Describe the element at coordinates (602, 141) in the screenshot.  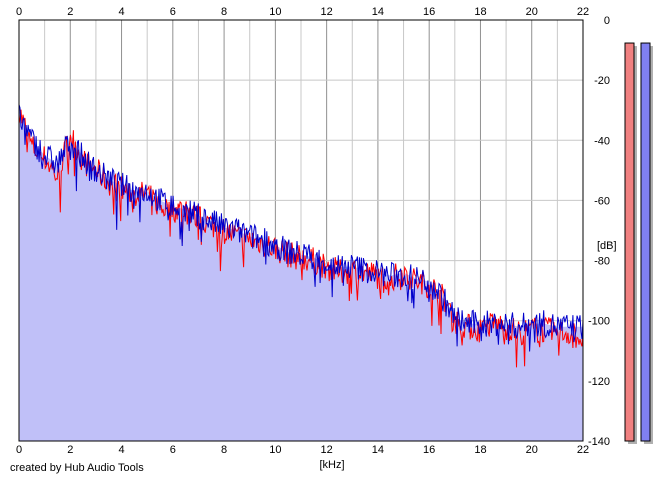
I see `y-tick-label: -40` at that location.